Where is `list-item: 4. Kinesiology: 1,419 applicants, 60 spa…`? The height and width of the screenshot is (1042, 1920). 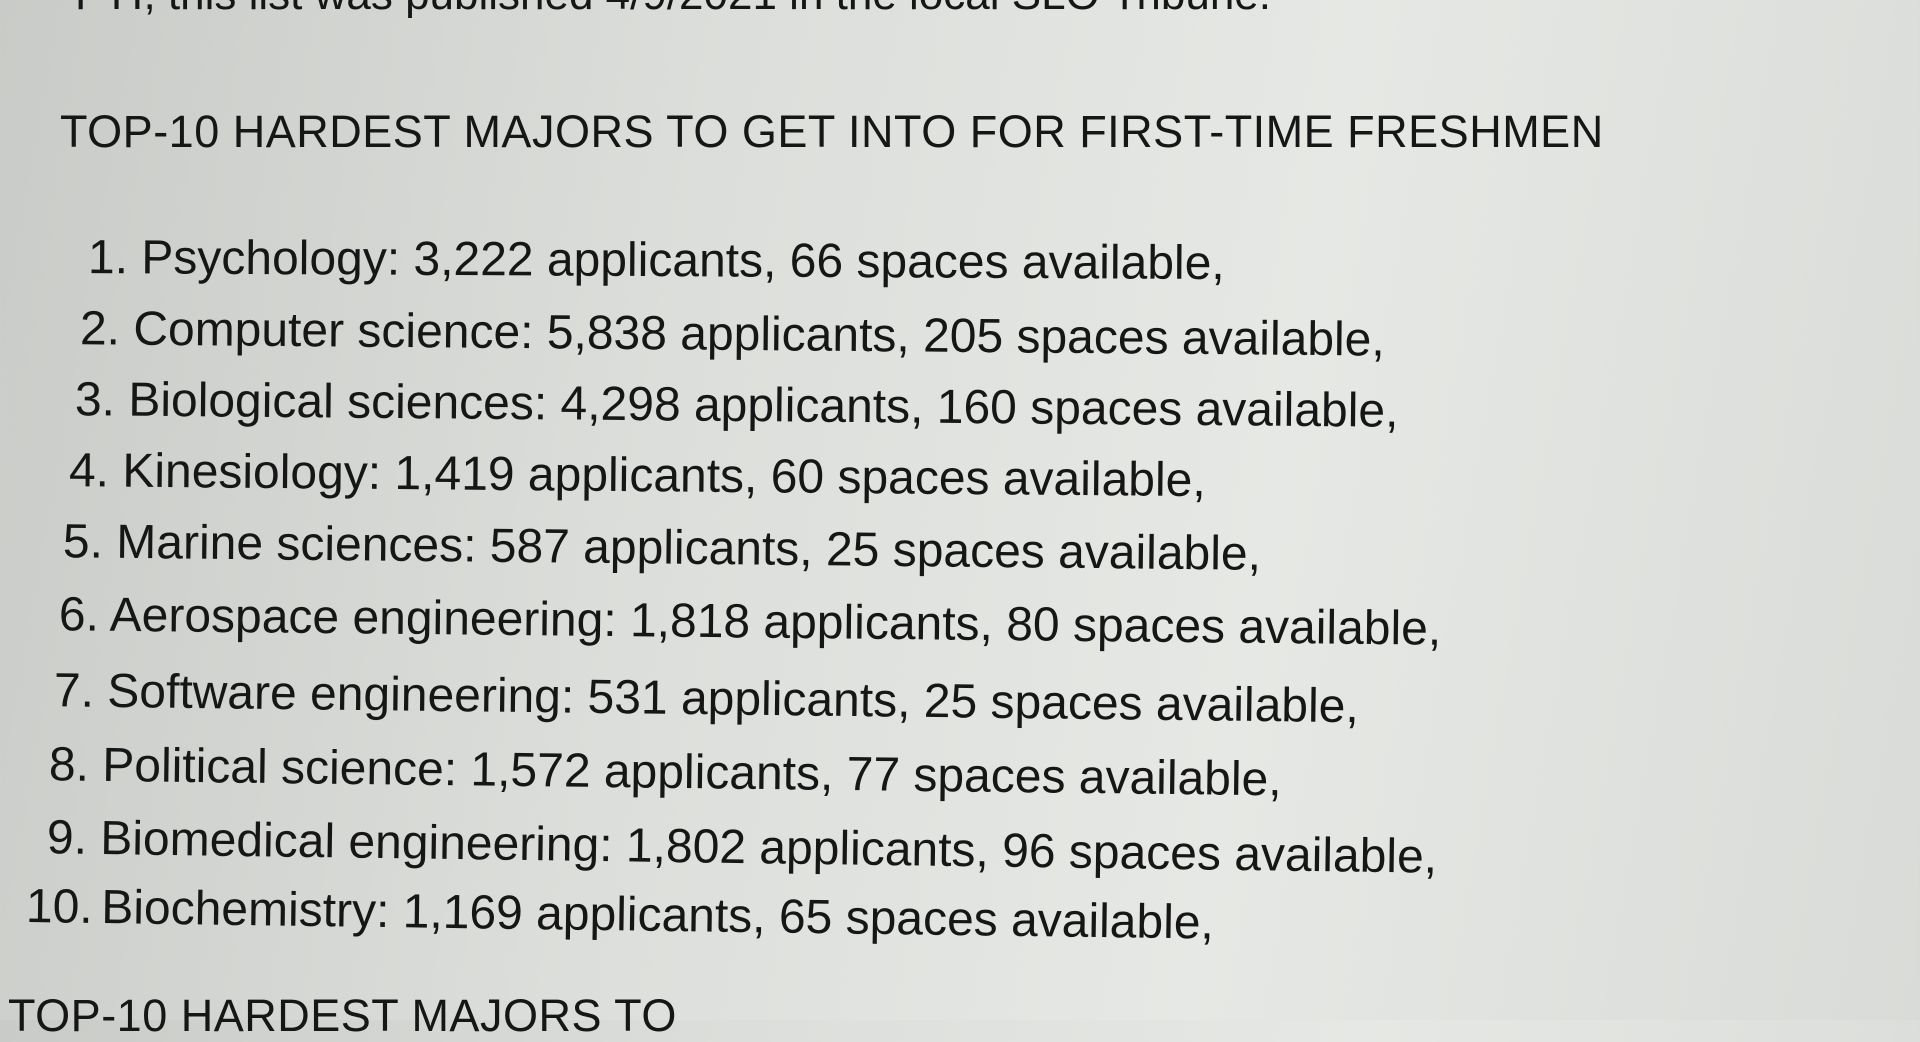 list-item: 4. Kinesiology: 1,419 applicants, 60 spa… is located at coordinates (626, 475).